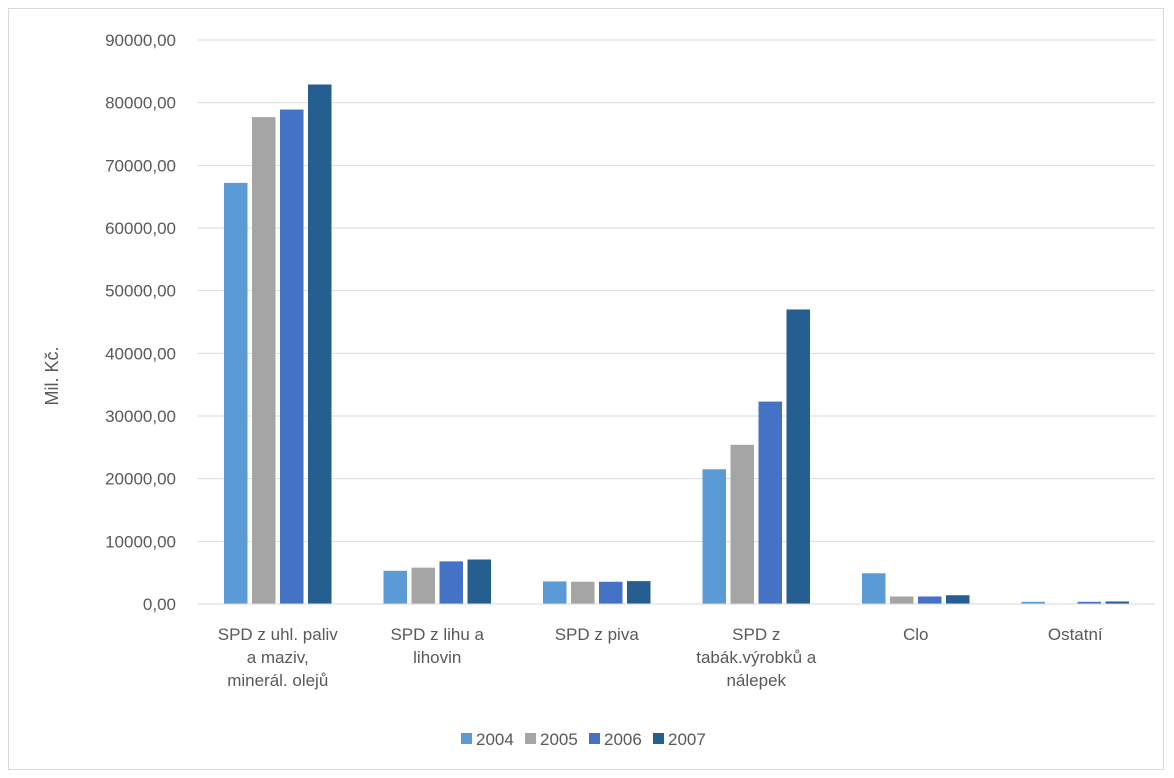 The height and width of the screenshot is (778, 1174). What do you see at coordinates (437, 646) in the screenshot?
I see `category-label: SPD z lihu a lihovin` at bounding box center [437, 646].